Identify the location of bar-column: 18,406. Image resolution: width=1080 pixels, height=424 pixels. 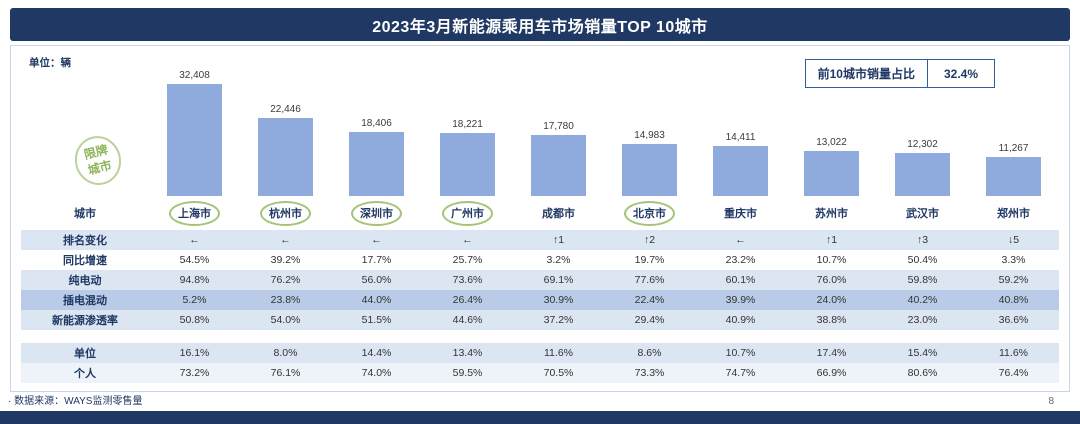
(376, 132).